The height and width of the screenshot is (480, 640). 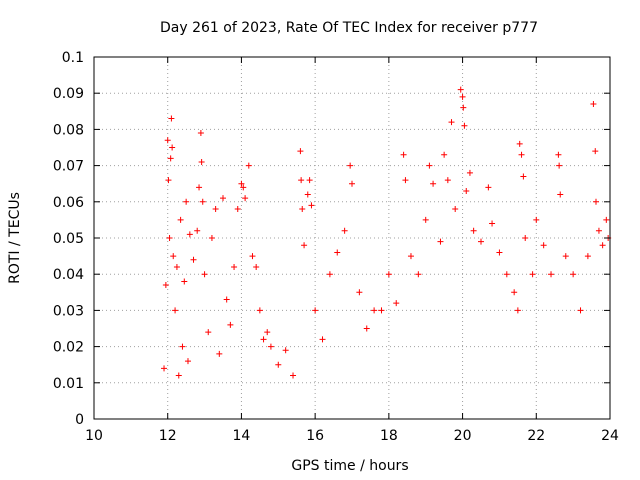 What do you see at coordinates (68, 275) in the screenshot?
I see `y-tick-label: 0.04` at bounding box center [68, 275].